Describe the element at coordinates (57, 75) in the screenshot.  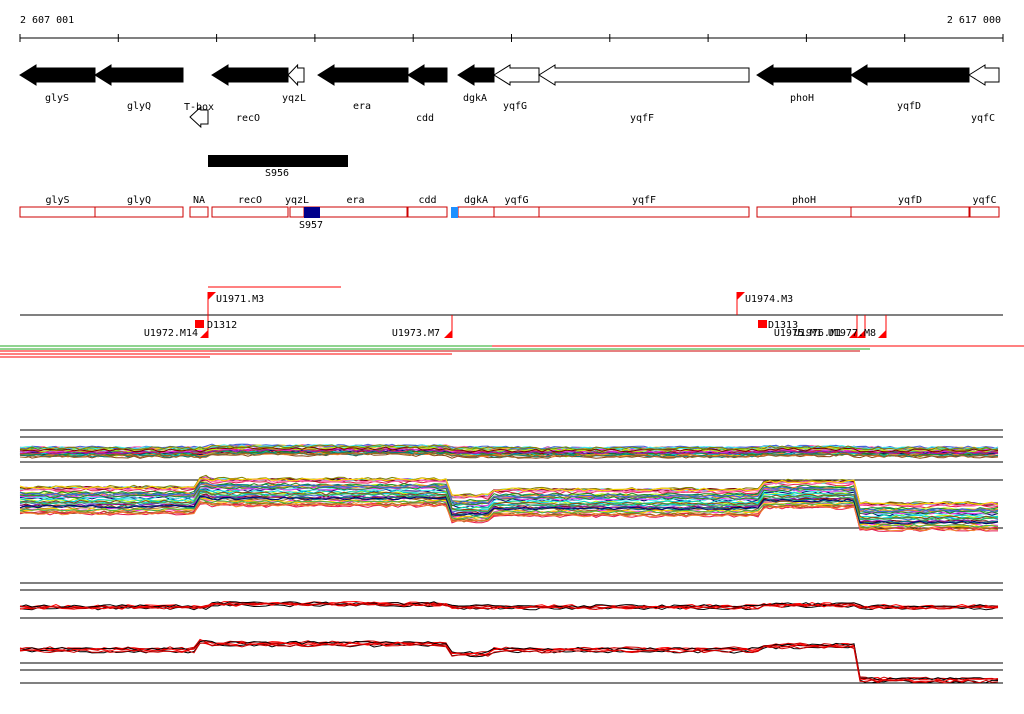
I see `gene-arrow-glys` at that location.